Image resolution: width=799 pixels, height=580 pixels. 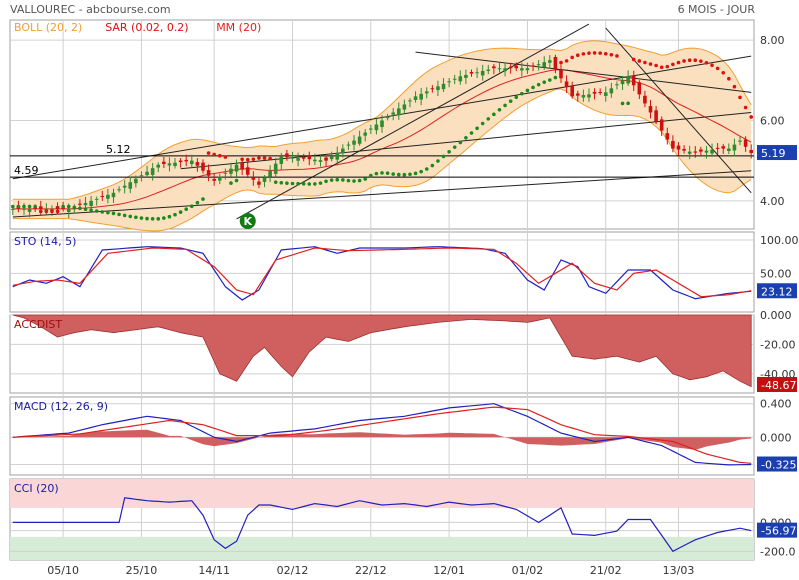 What do you see at coordinates (449, 570) in the screenshot?
I see `x-tick-label: 12/01` at bounding box center [449, 570].